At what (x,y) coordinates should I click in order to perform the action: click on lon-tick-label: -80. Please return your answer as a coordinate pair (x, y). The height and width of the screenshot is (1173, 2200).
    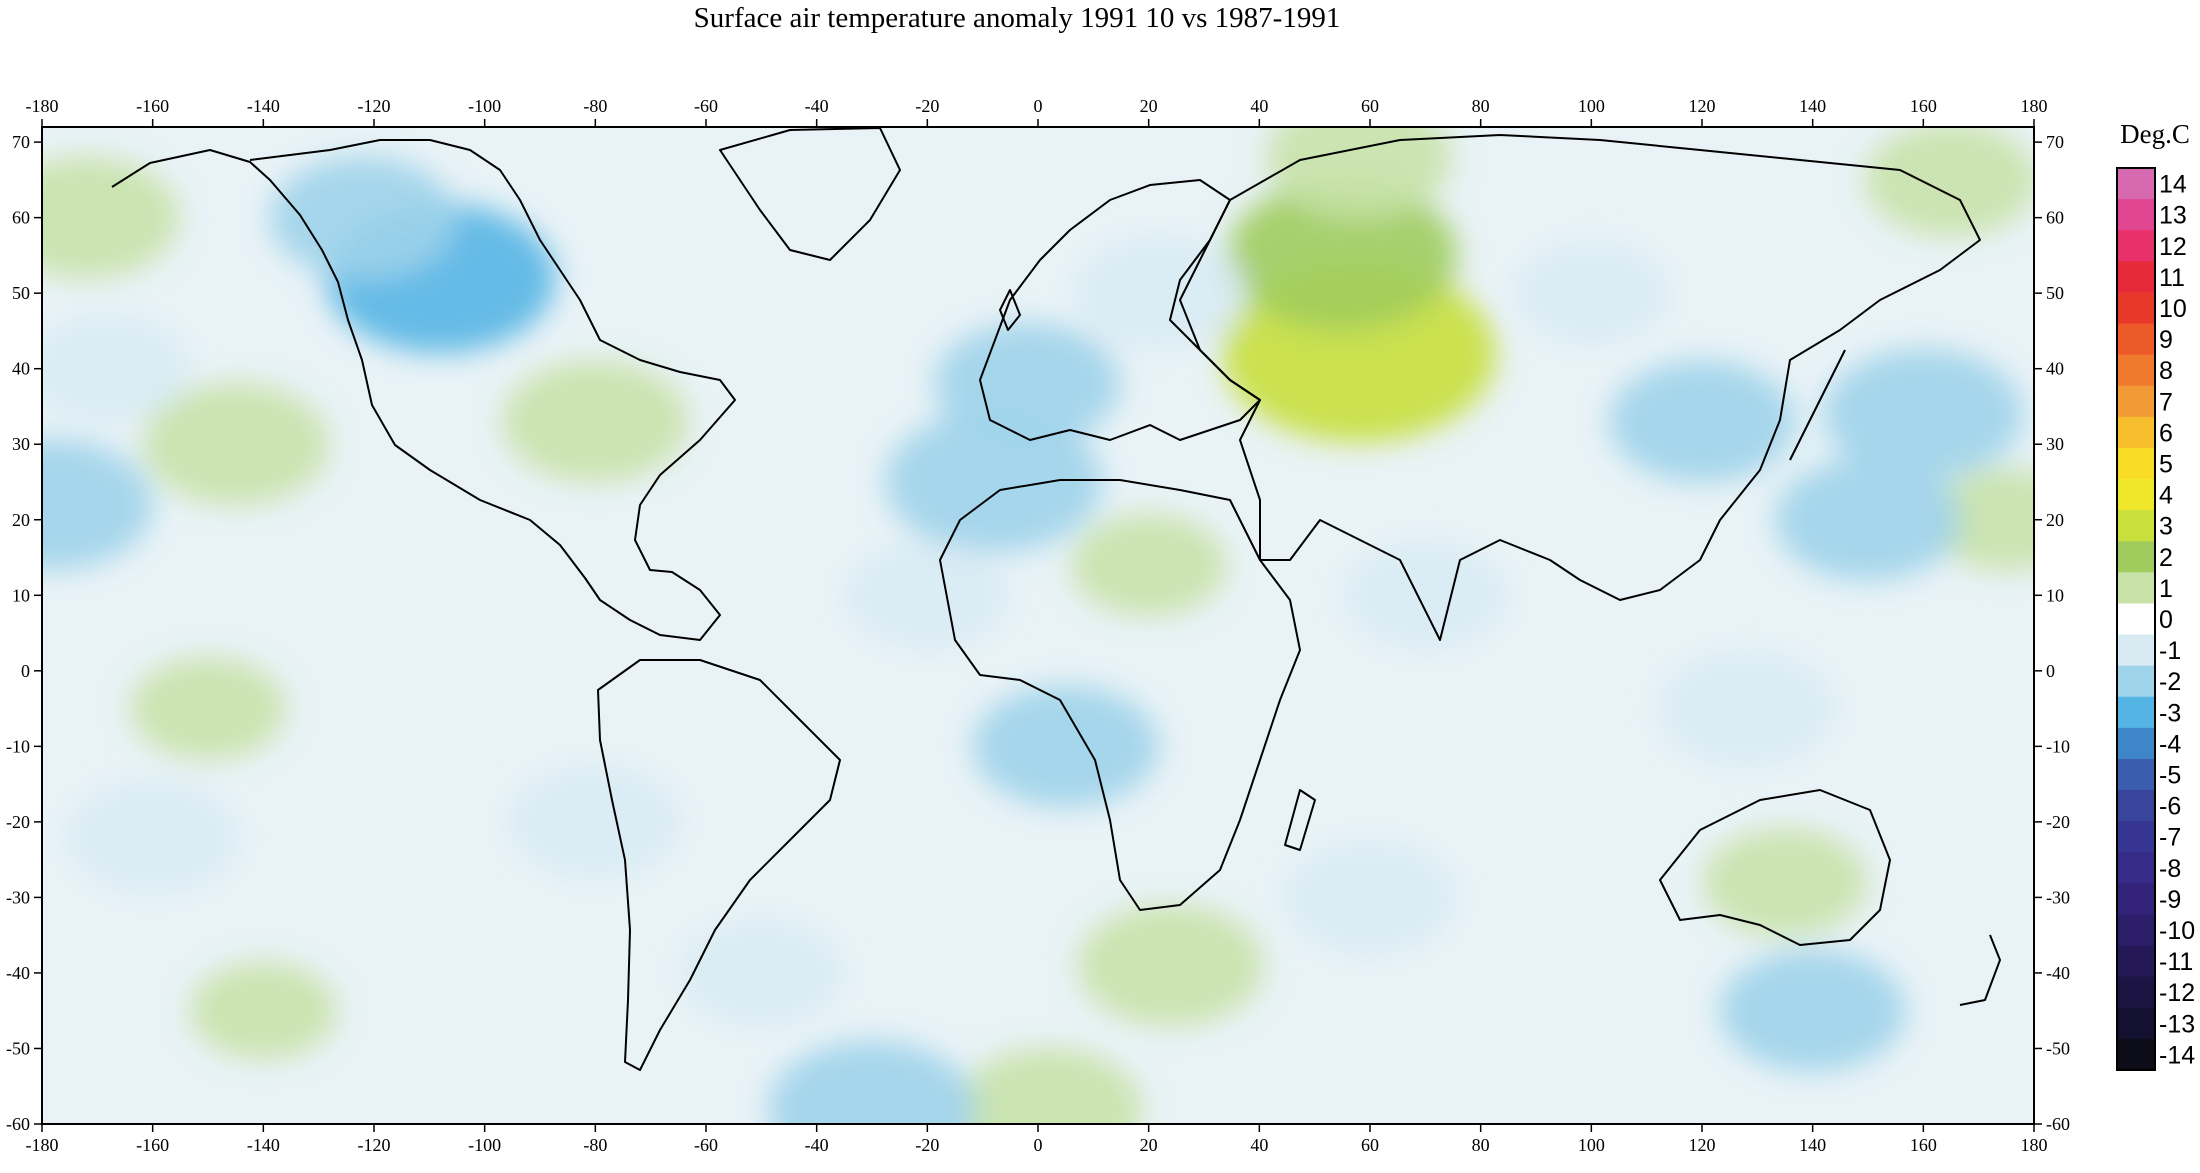
    Looking at the image, I should click on (595, 106).